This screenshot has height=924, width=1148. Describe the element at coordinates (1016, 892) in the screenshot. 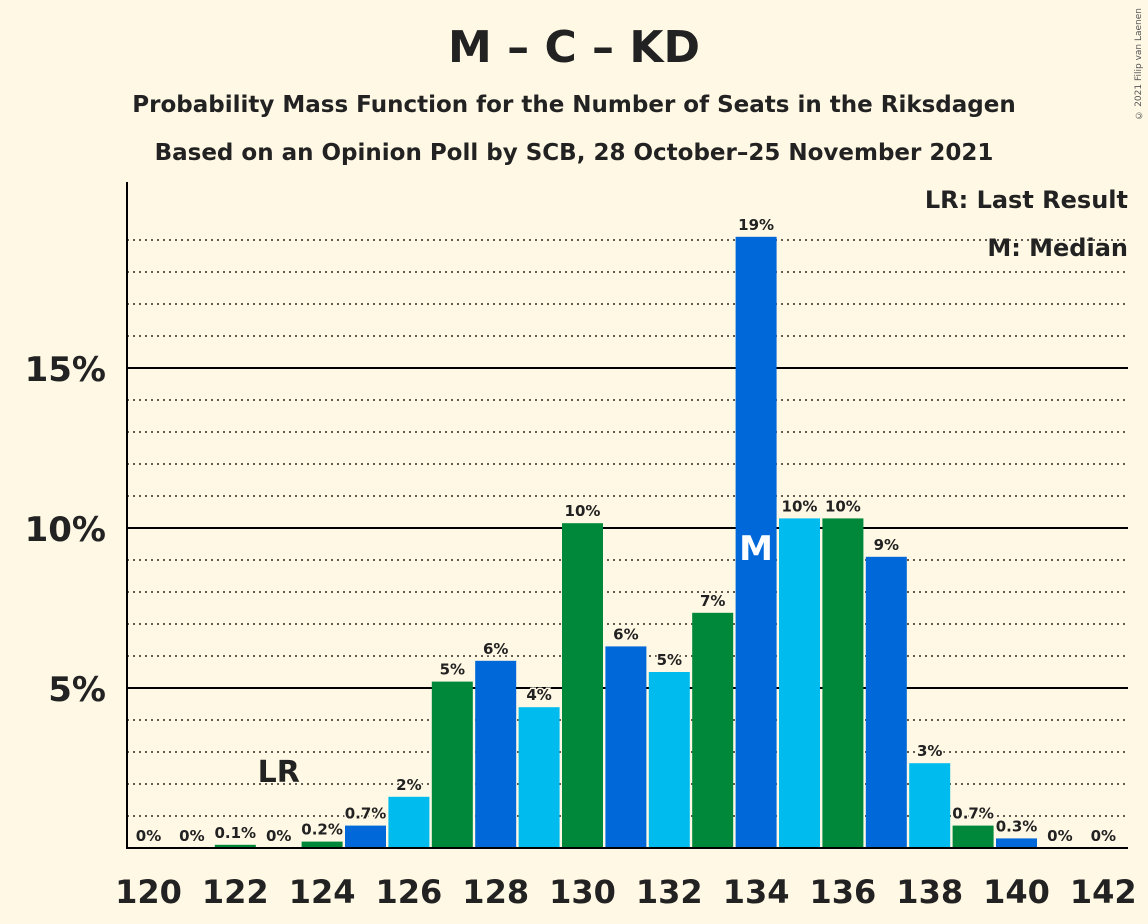

I see `x-tick-label: 140` at that location.